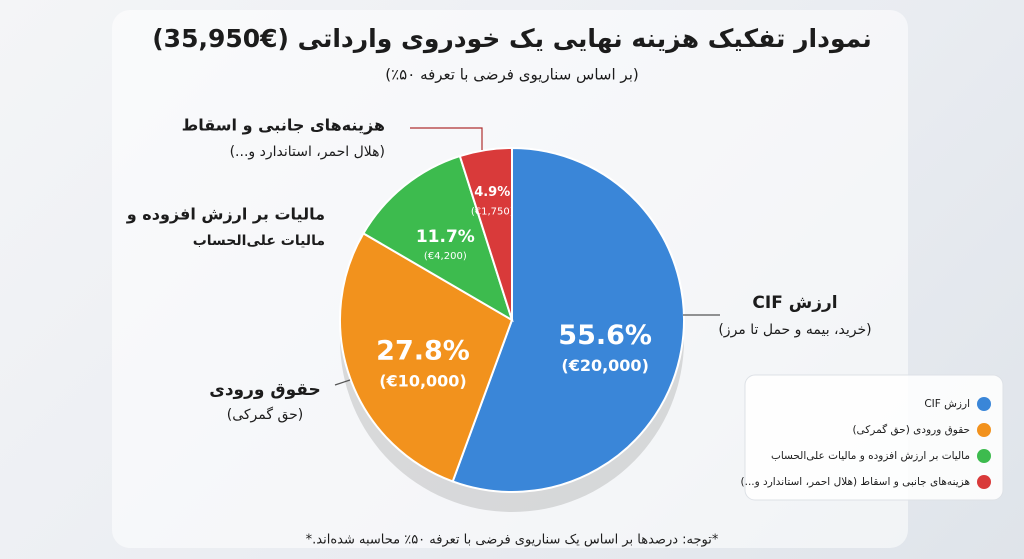  Describe the element at coordinates (445, 237) in the screenshot. I see `value-label: 11.7%` at that location.